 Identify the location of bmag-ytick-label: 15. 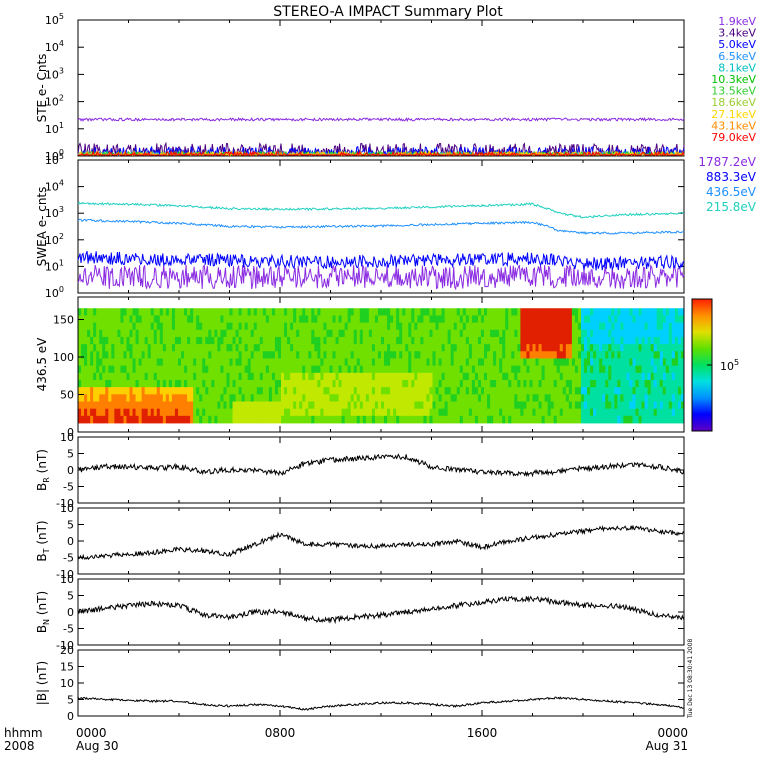
(67, 667).